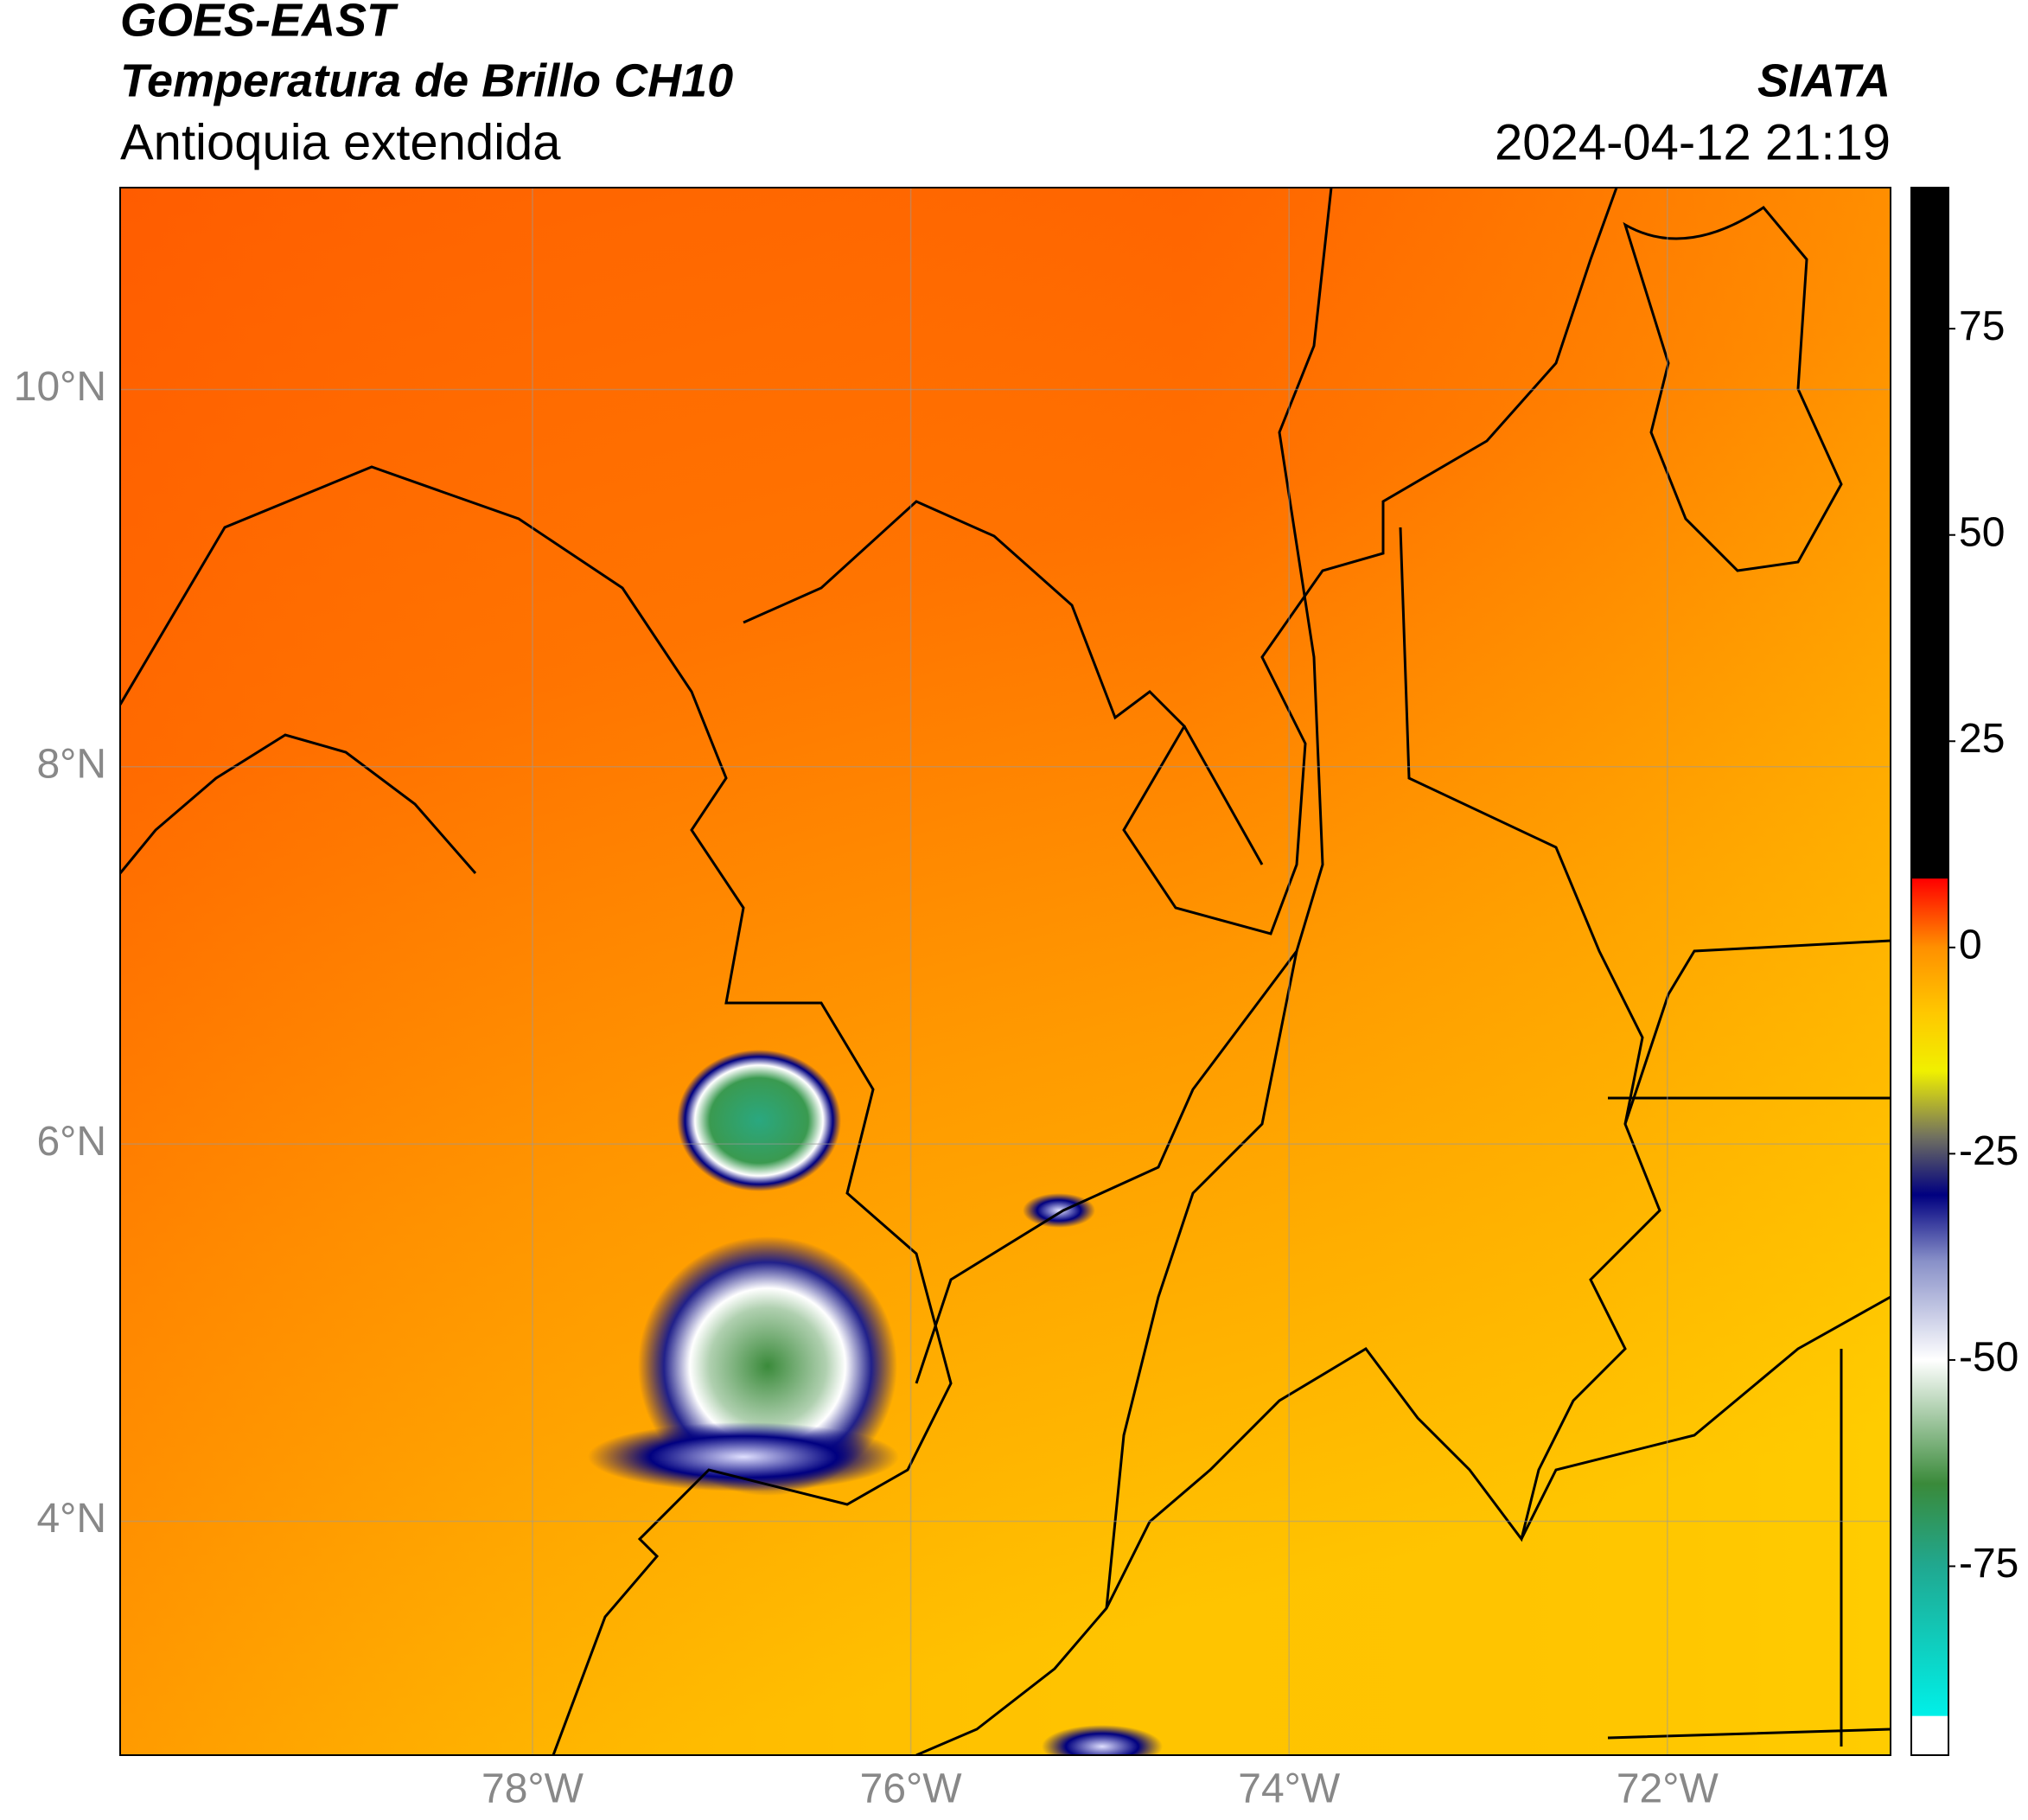 This screenshot has width=2028, height=1820. I want to click on x-tick-label: 76°W, so click(912, 1789).